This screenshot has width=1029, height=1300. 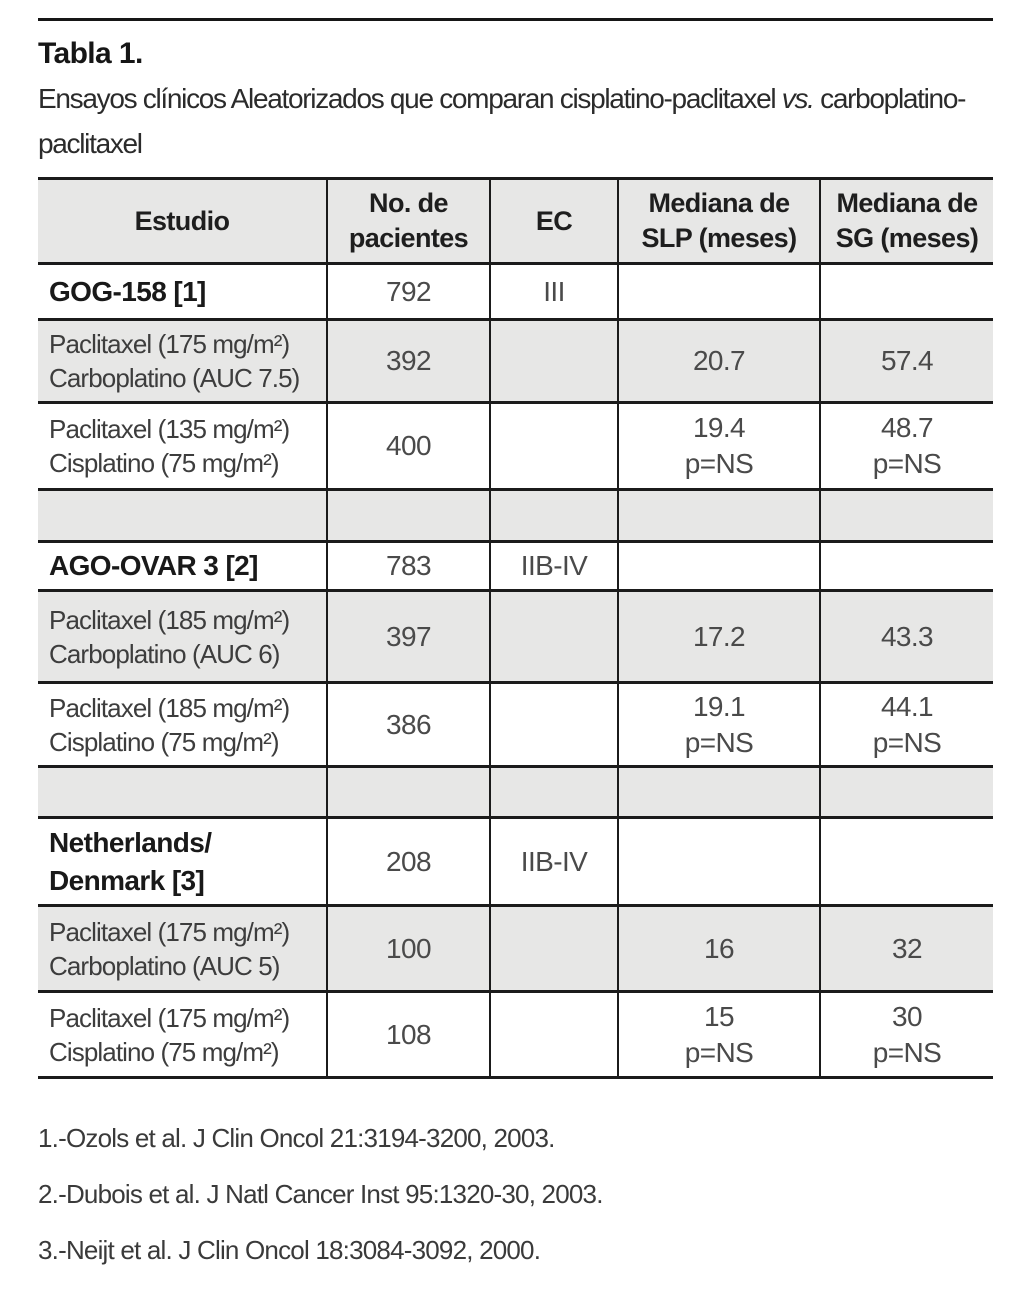 I want to click on patients-cell: 397, so click(x=409, y=636).